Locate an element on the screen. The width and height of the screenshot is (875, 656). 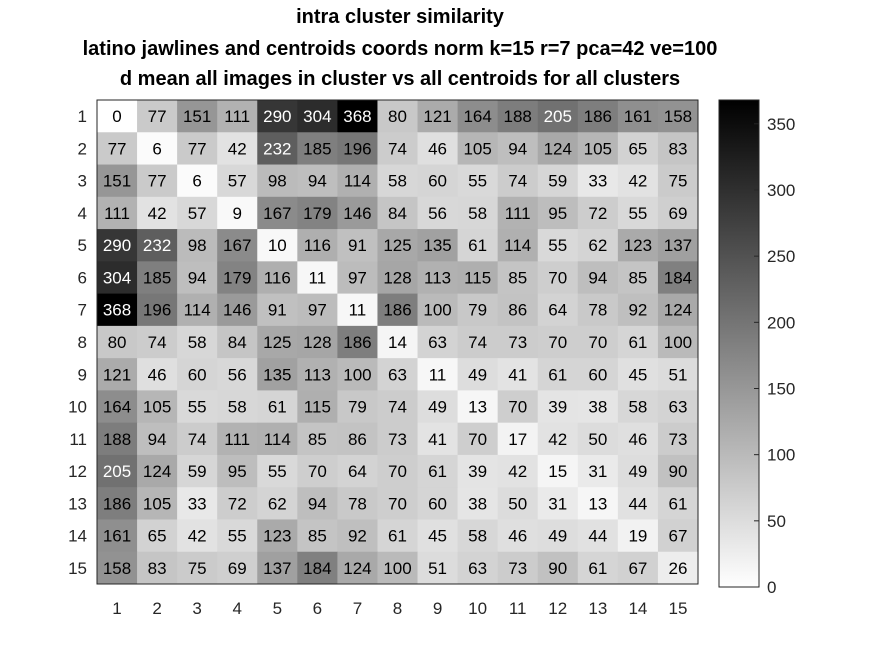
y-tick-label: 9 is located at coordinates (82, 374).